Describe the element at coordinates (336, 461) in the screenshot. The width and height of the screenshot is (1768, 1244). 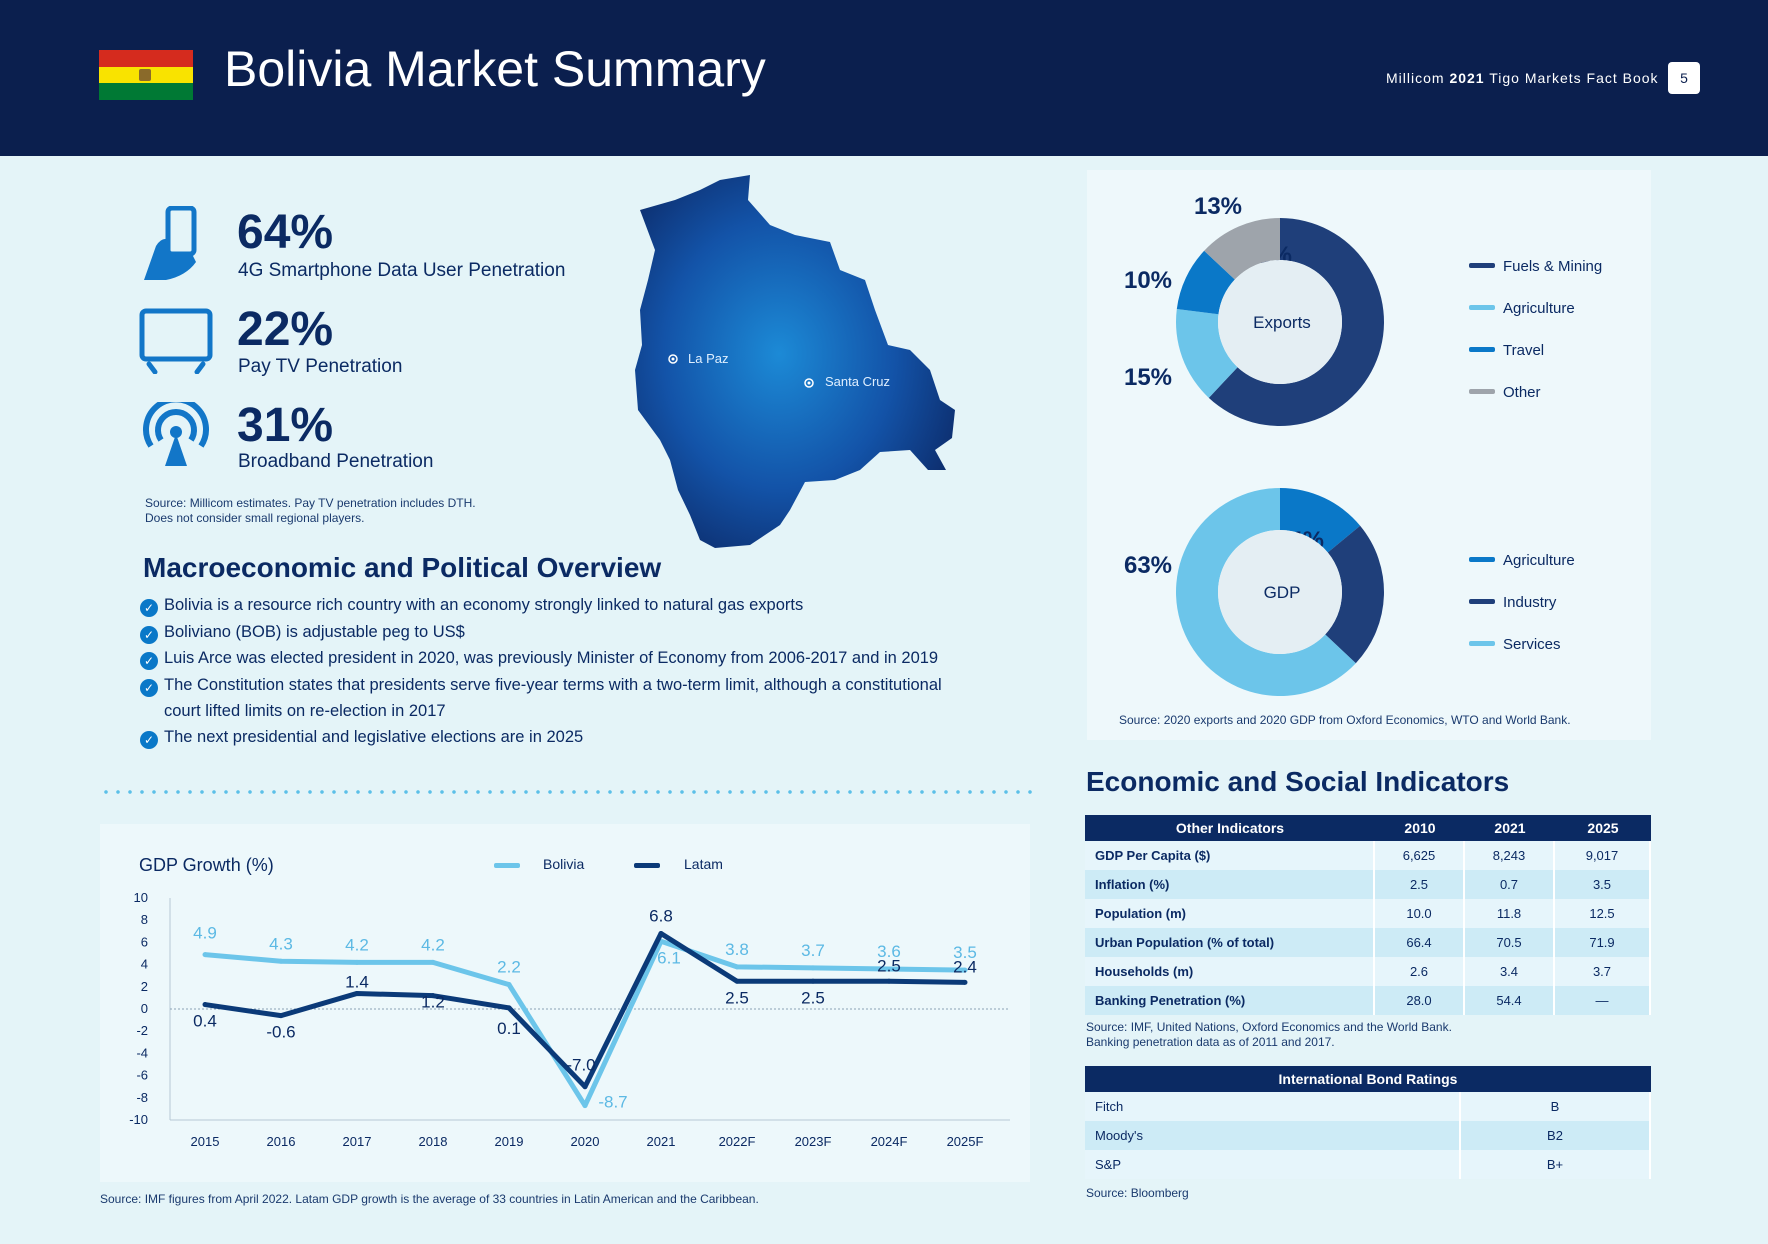
I see `kpi-label-broadband: Broadband Penetration` at that location.